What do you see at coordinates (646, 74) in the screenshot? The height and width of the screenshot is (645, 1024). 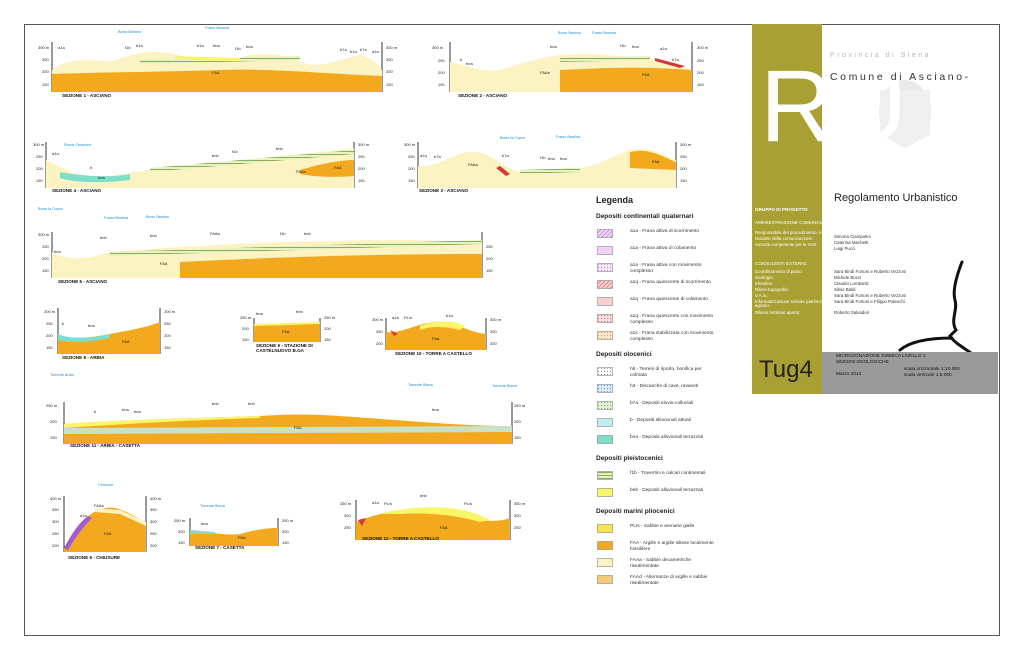 I see `section-2-label: FAA` at bounding box center [646, 74].